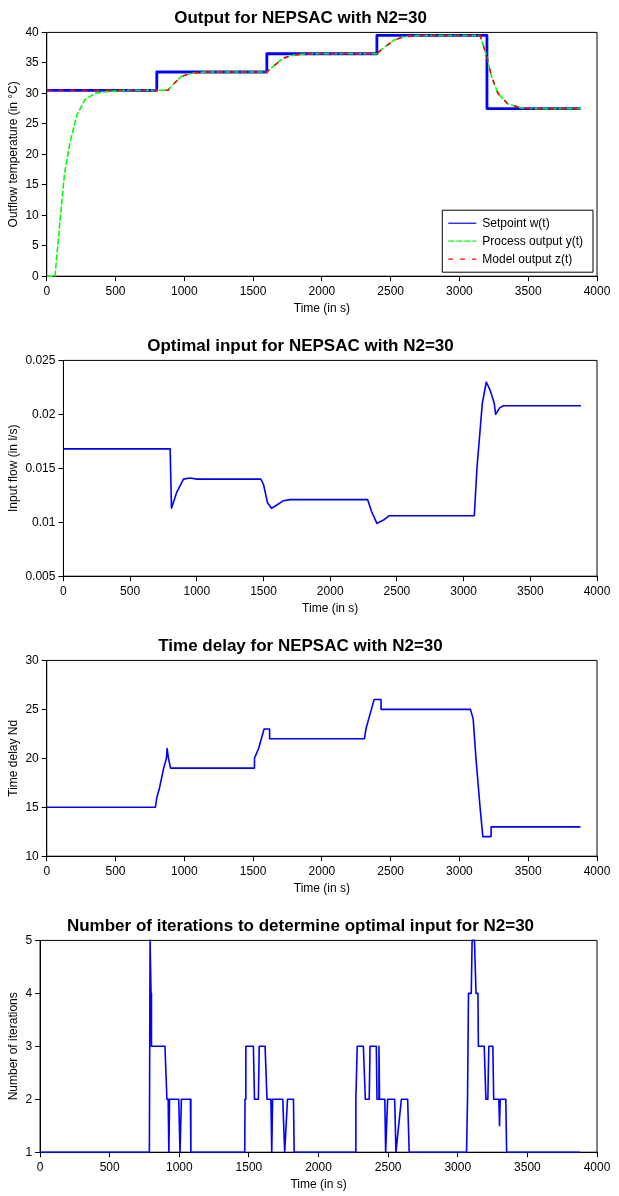 The height and width of the screenshot is (1196, 619). I want to click on y-axis-title: Outflow temperature (in °C), so click(12, 154).